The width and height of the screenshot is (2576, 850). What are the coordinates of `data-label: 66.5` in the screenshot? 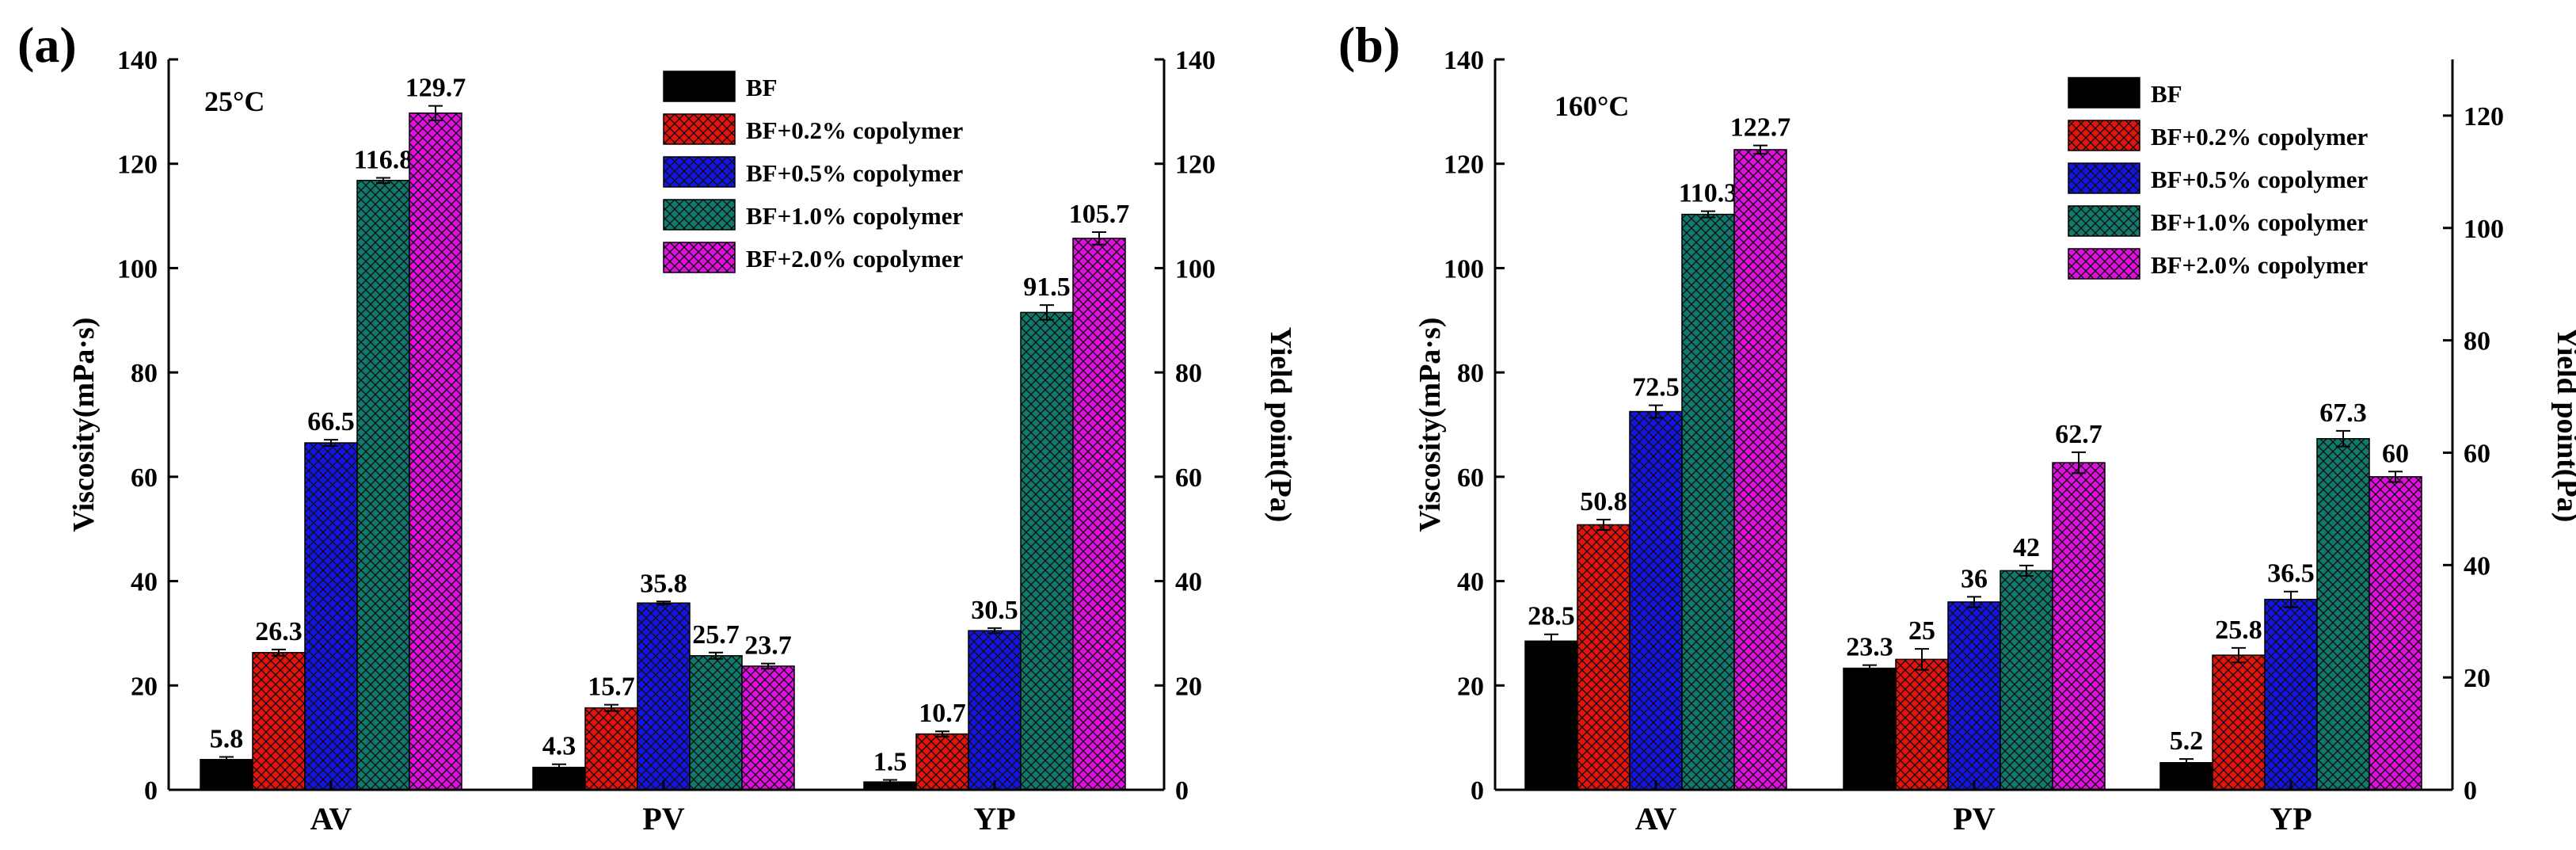 It's located at (331, 421).